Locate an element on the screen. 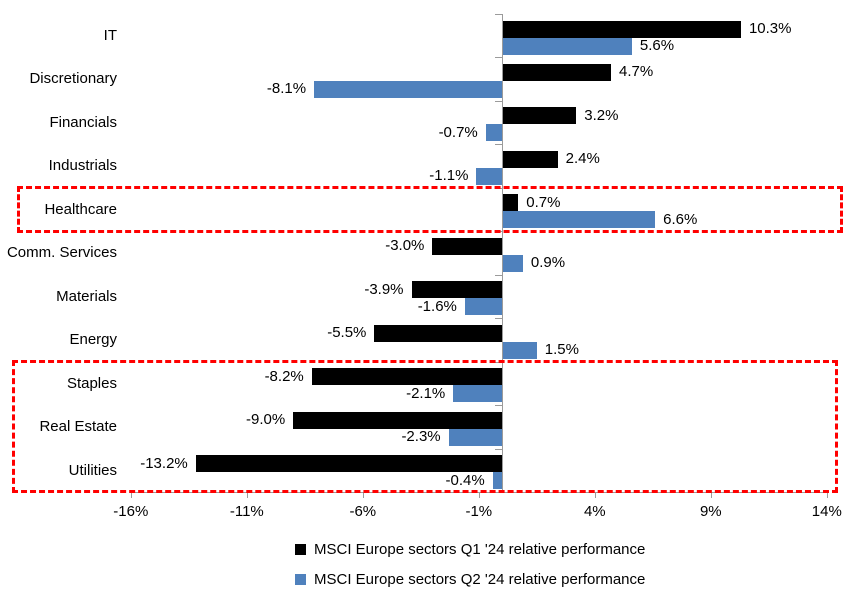 The width and height of the screenshot is (852, 601). bar-q2-real-estate is located at coordinates (475, 437).